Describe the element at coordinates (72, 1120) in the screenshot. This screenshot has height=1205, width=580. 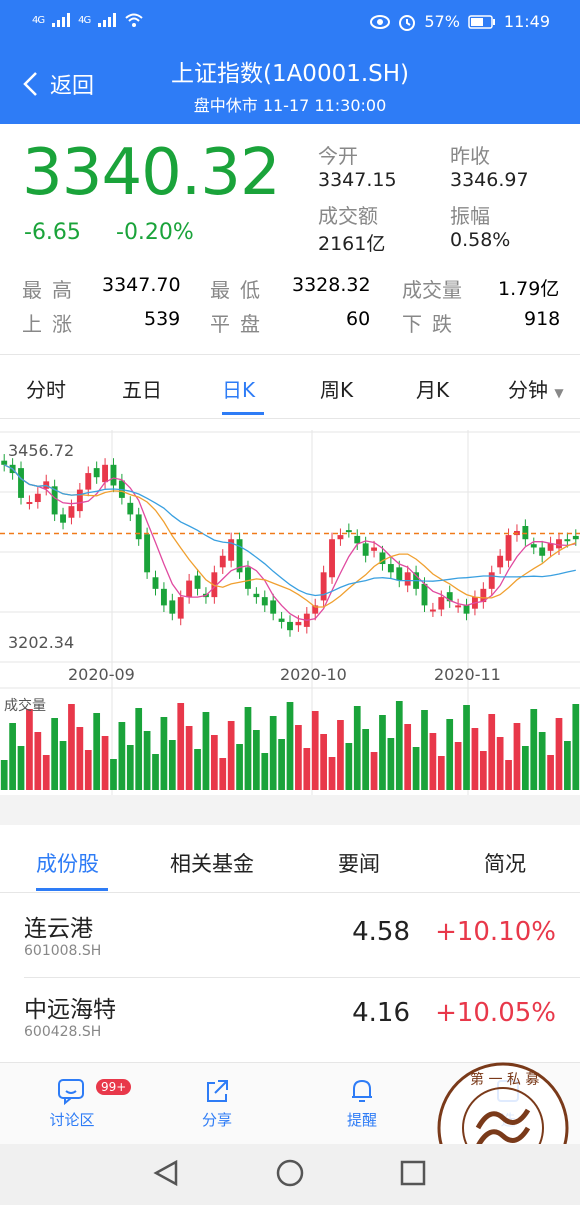
I see `discuss-label: 讨论区` at that location.